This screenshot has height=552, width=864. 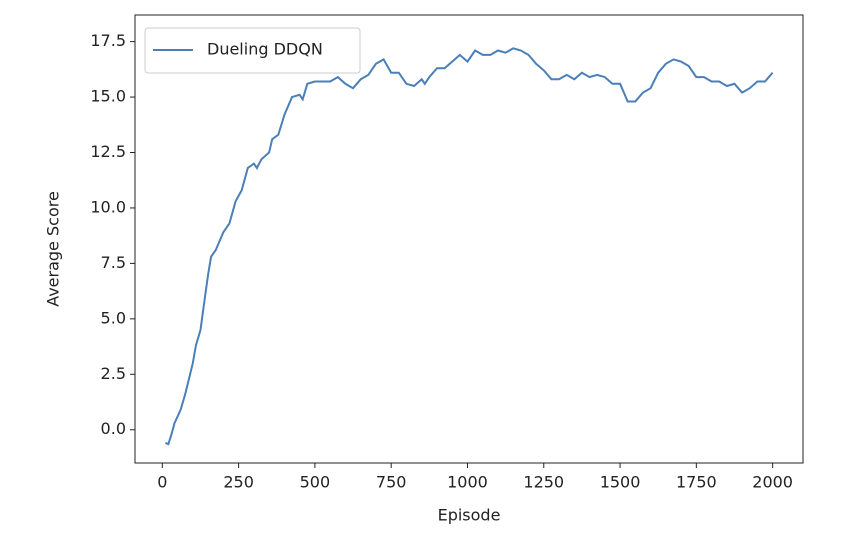 I want to click on legend-label: Dueling DDQN, so click(x=265, y=49).